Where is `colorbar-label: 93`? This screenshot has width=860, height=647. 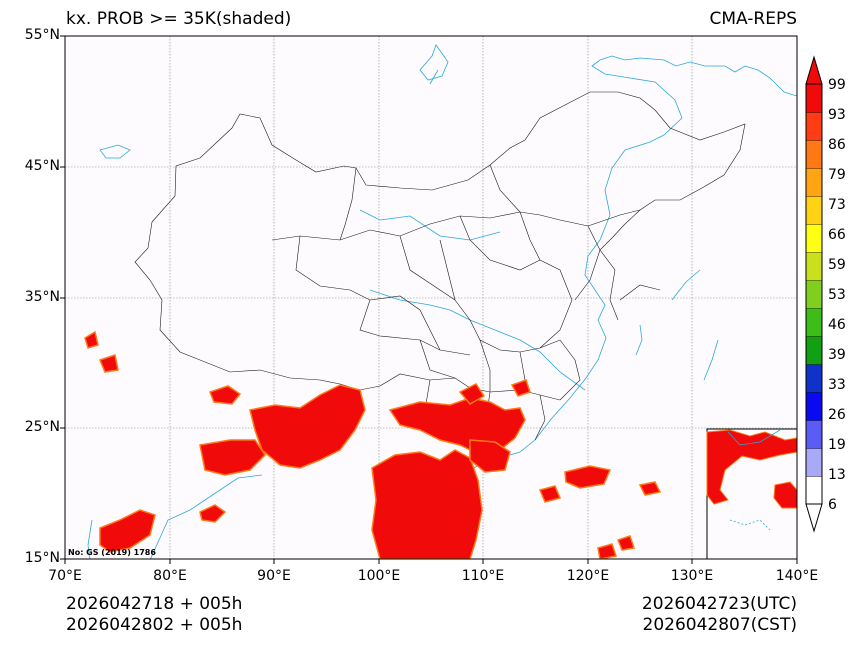
colorbar-label: 93 is located at coordinates (837, 115).